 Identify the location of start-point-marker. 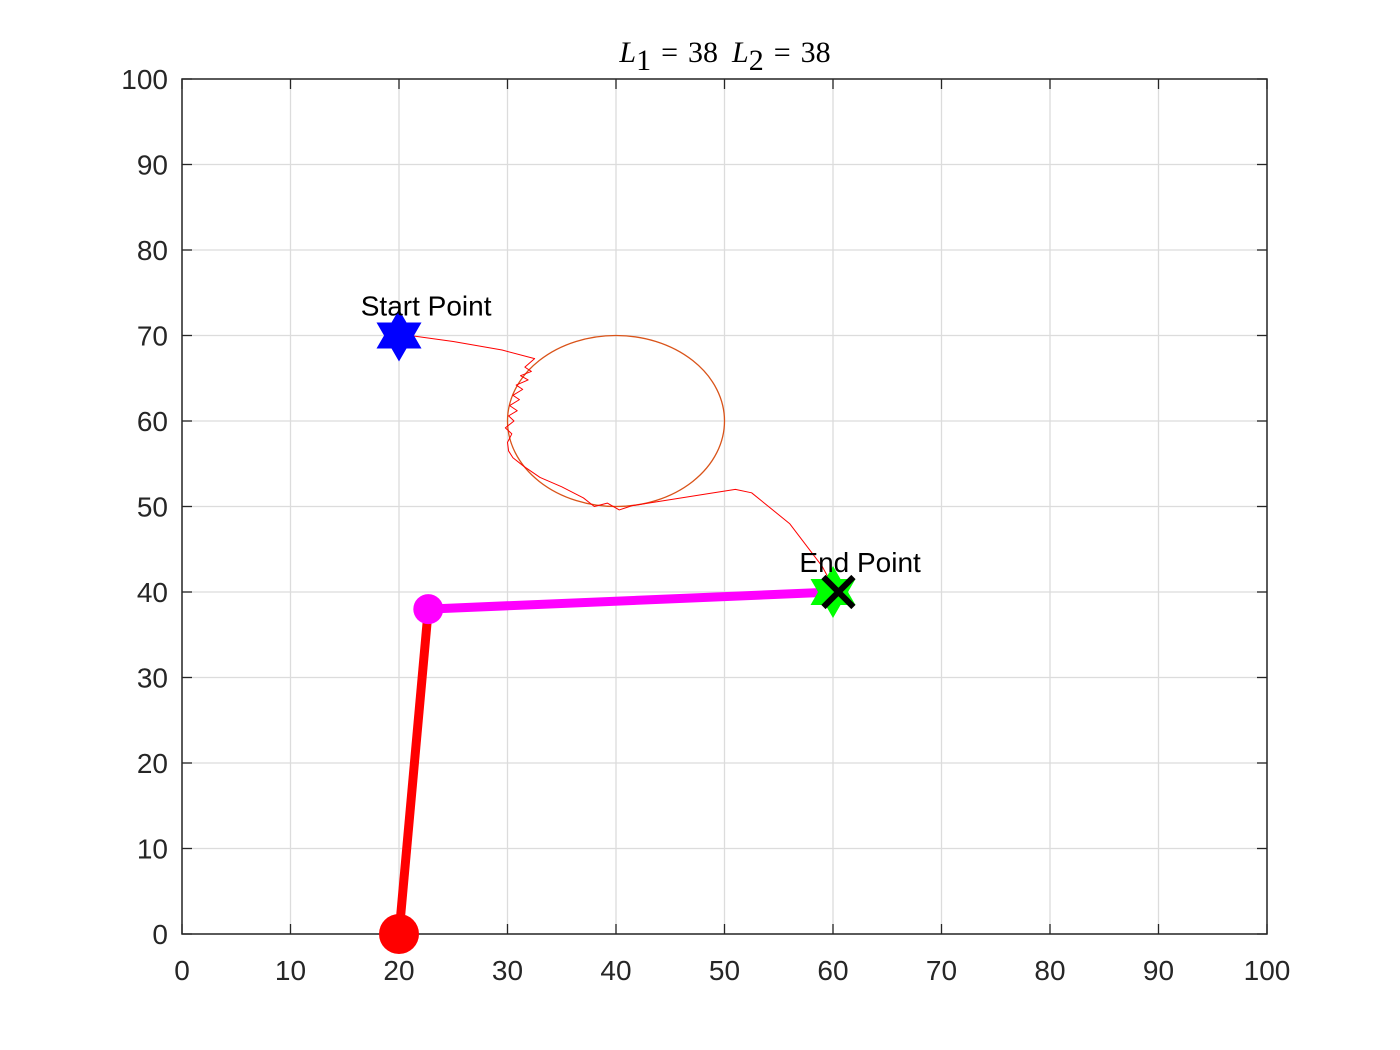
(399, 335).